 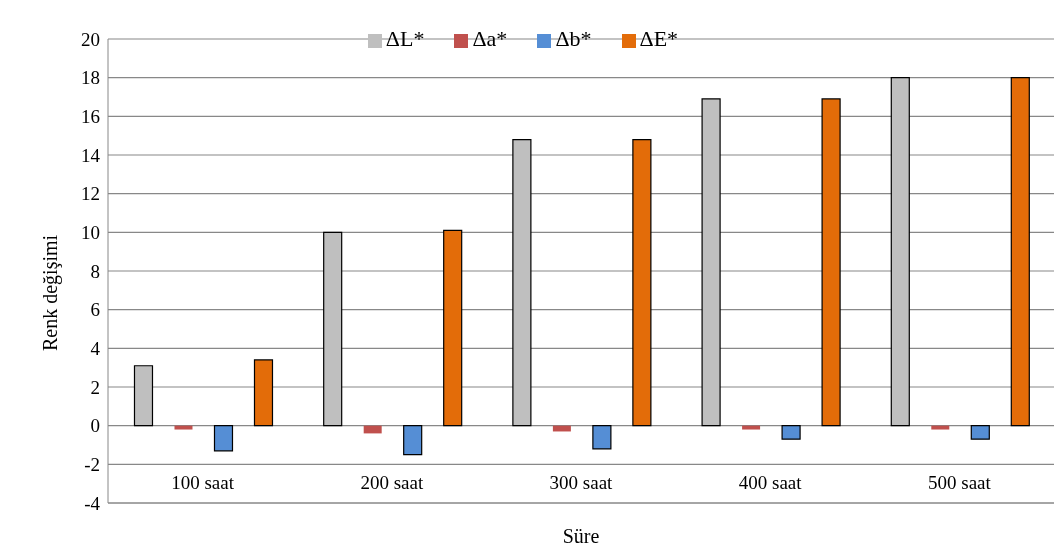 I want to click on x-axis-title: Süre, so click(x=581, y=536).